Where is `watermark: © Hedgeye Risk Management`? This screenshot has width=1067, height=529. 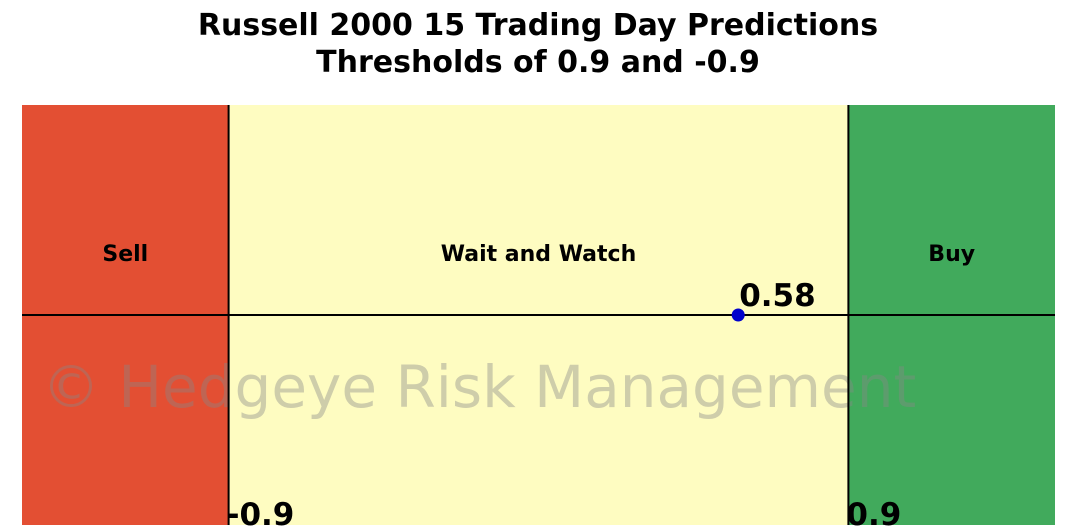 watermark: © Hedgeye Risk Management is located at coordinates (479, 387).